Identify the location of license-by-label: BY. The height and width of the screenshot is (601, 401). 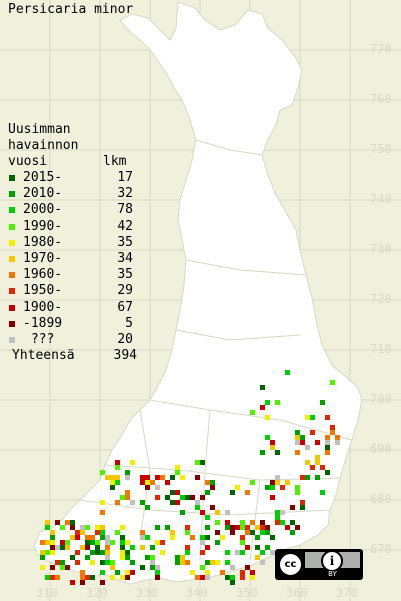
(332, 574).